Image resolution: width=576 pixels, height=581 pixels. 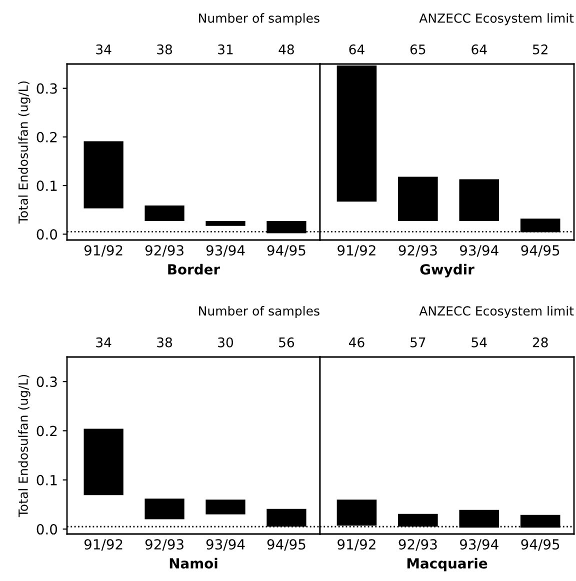 What do you see at coordinates (418, 343) in the screenshot?
I see `text: 57` at bounding box center [418, 343].